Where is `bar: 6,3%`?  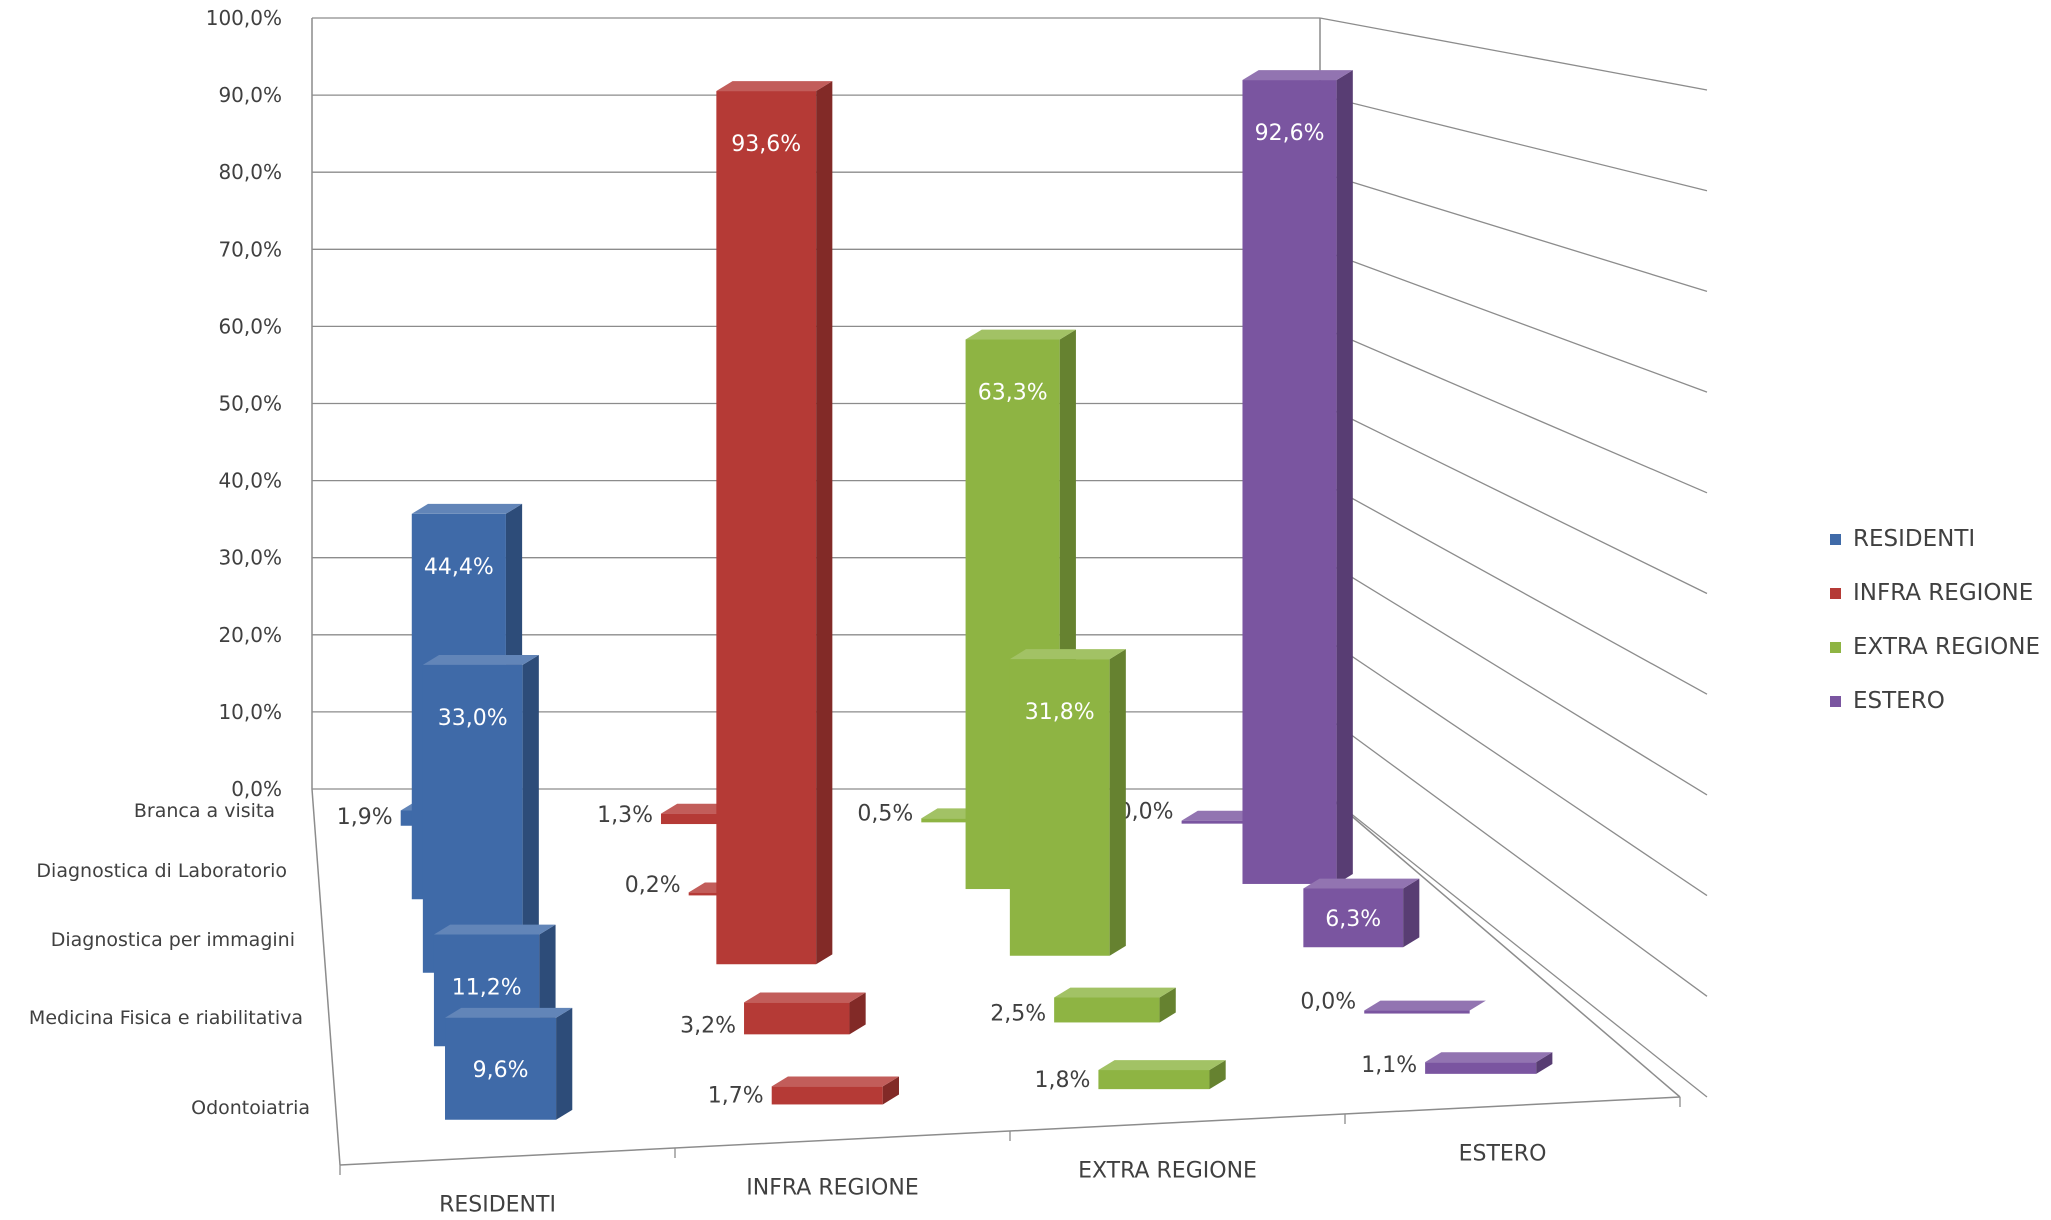 bar: 6,3% is located at coordinates (1361, 913).